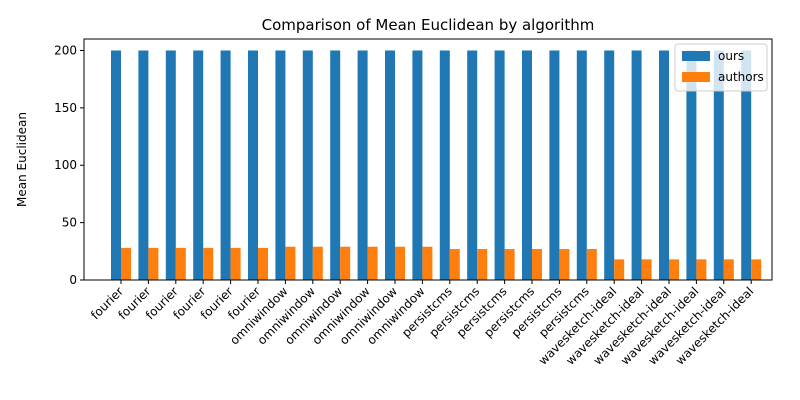  Describe the element at coordinates (696, 77) in the screenshot. I see `legend-swatch-authors` at that location.